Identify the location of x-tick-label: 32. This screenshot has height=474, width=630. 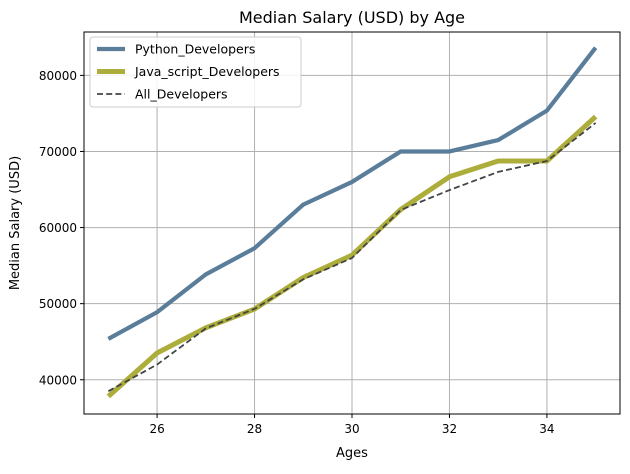
(449, 429).